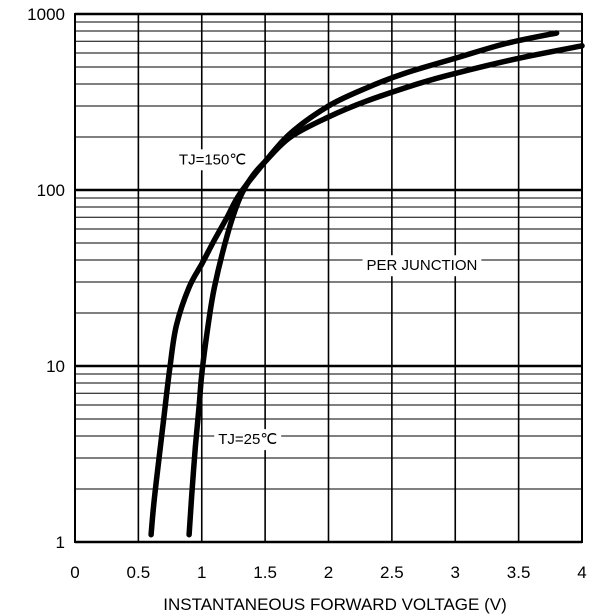  Describe the element at coordinates (51, 190) in the screenshot. I see `y-tick-label: 100` at that location.